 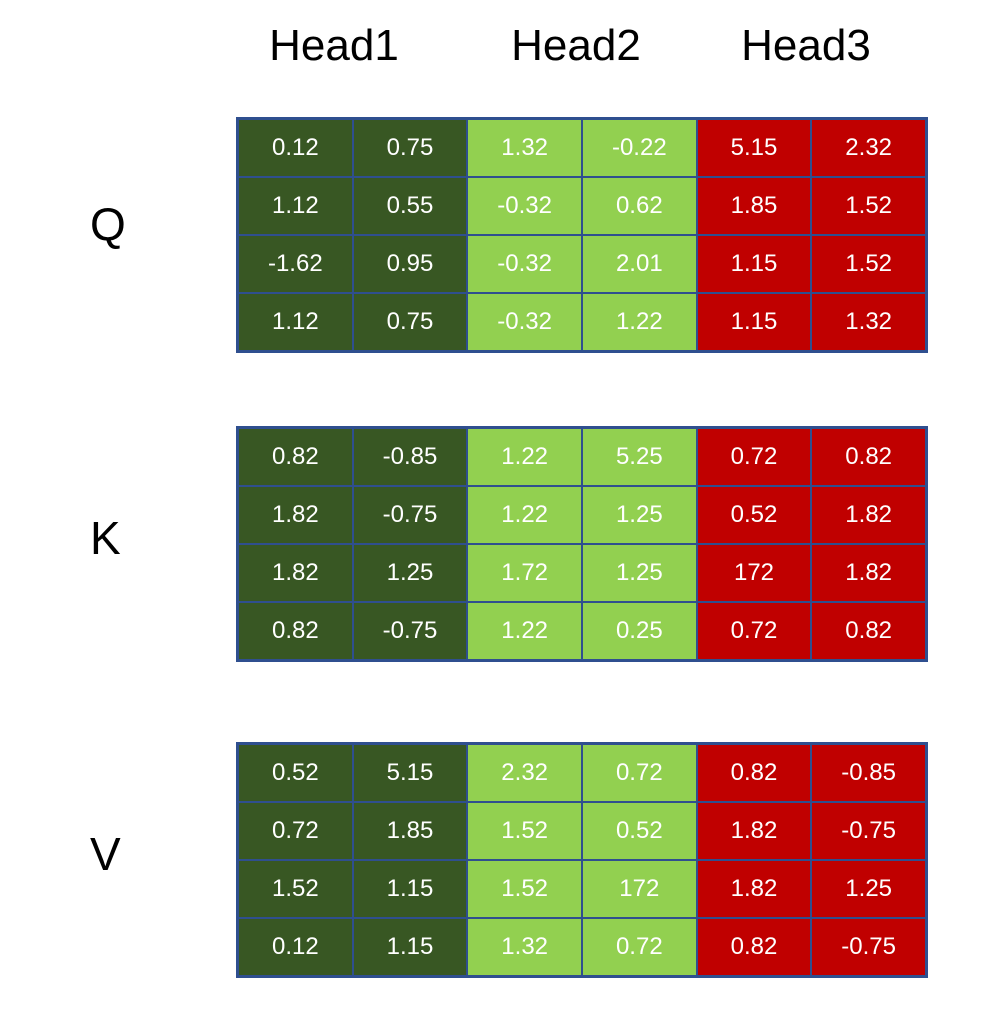 I want to click on head2-label: Head2, so click(x=576, y=45).